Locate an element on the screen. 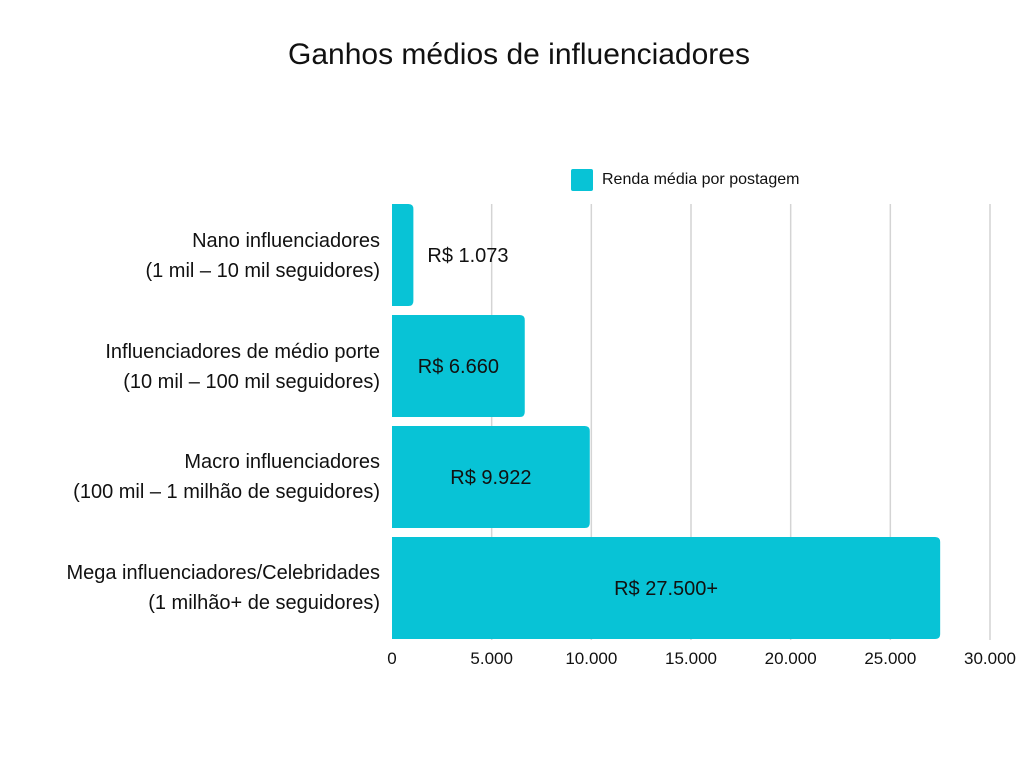  chart-title: Ganhos médios de influenciadores is located at coordinates (519, 54).